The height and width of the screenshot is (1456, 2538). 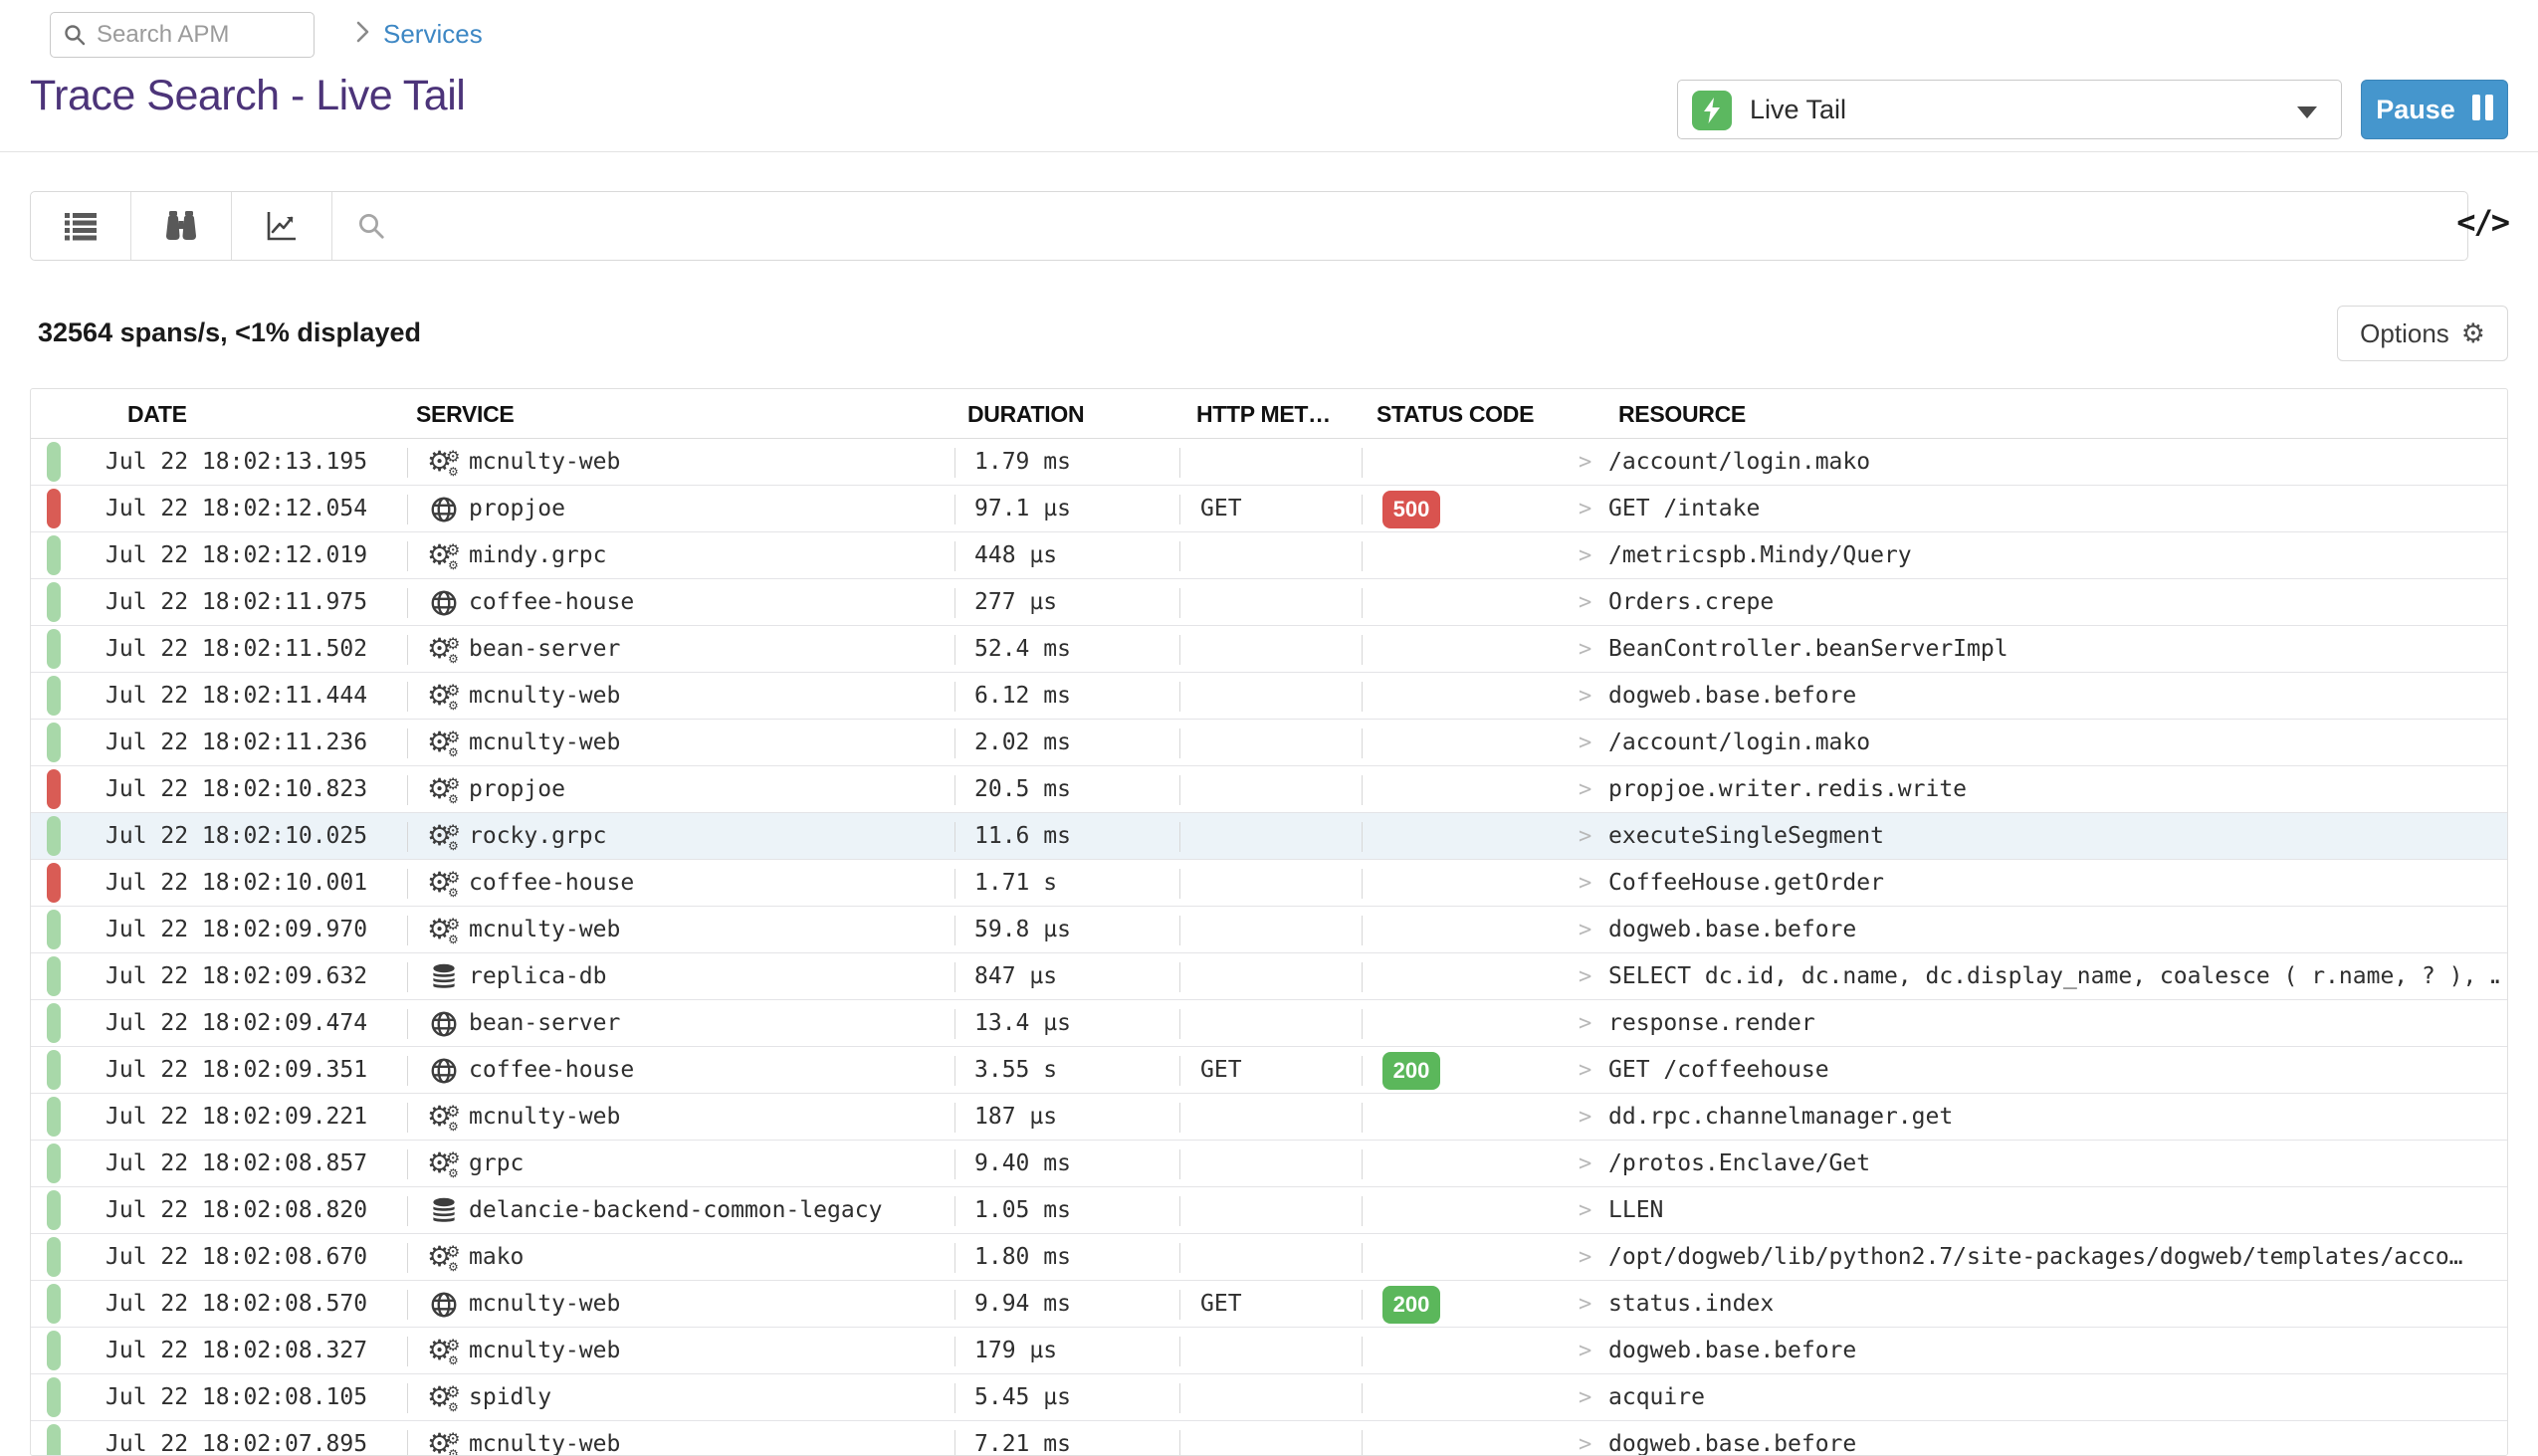 What do you see at coordinates (237, 1443) in the screenshot?
I see `cell-date: Jul 22 18:02:07.895` at bounding box center [237, 1443].